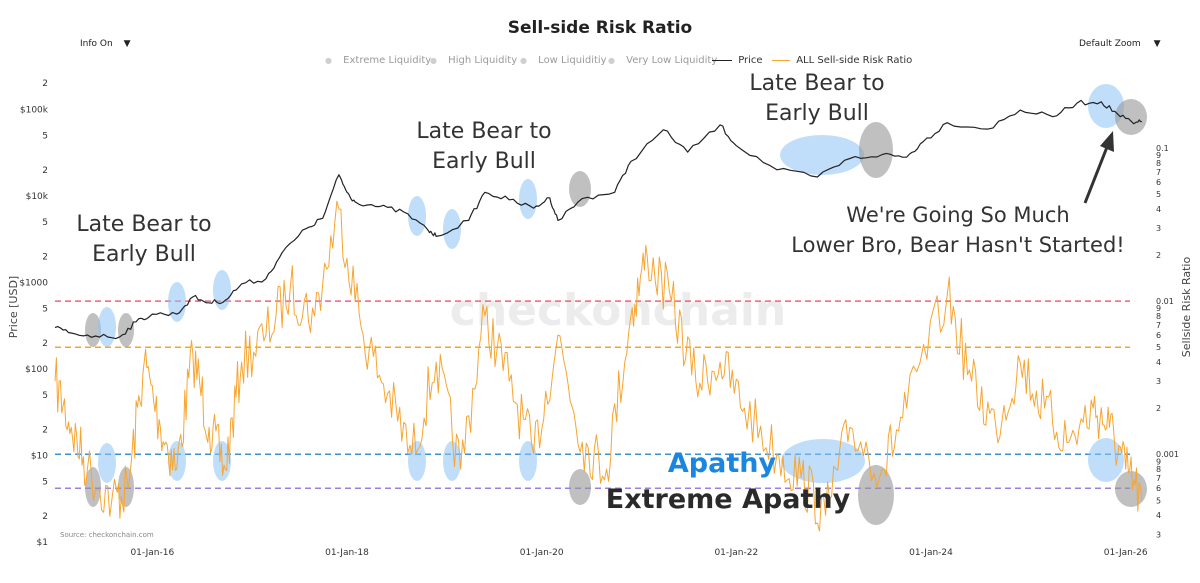 The image size is (1200, 583). Describe the element at coordinates (107, 535) in the screenshot. I see `source-note: Source: checkonchain.com` at that location.